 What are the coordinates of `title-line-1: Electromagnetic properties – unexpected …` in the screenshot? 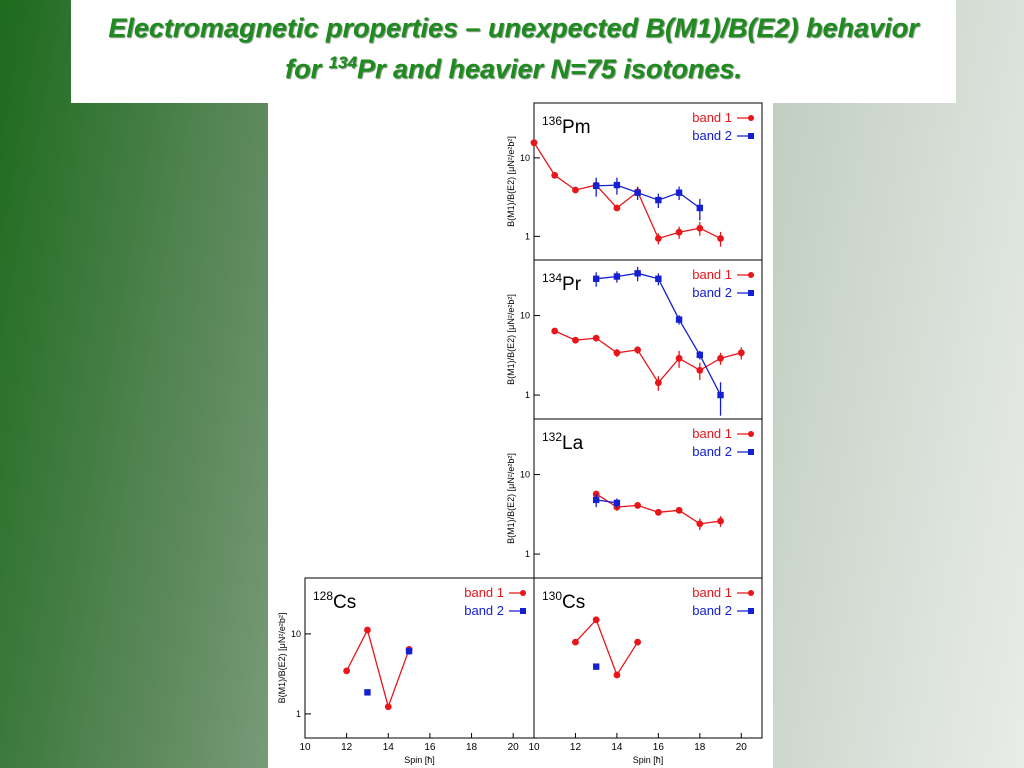 It's located at (513, 28).